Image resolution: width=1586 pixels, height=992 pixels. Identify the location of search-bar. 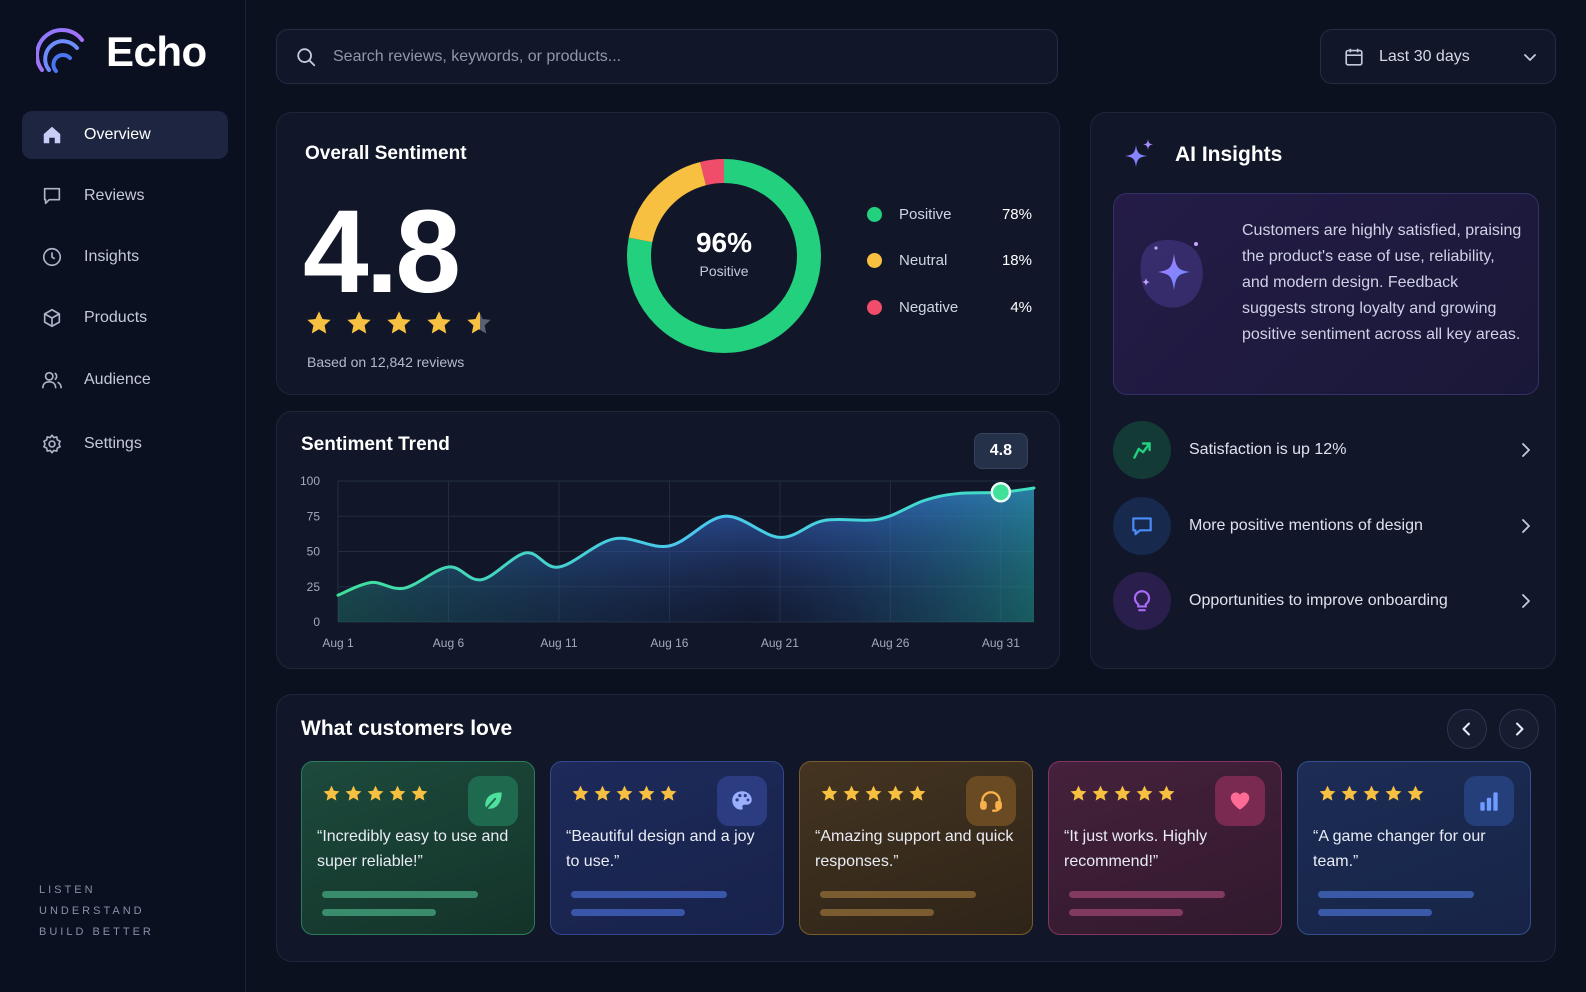
(667, 56).